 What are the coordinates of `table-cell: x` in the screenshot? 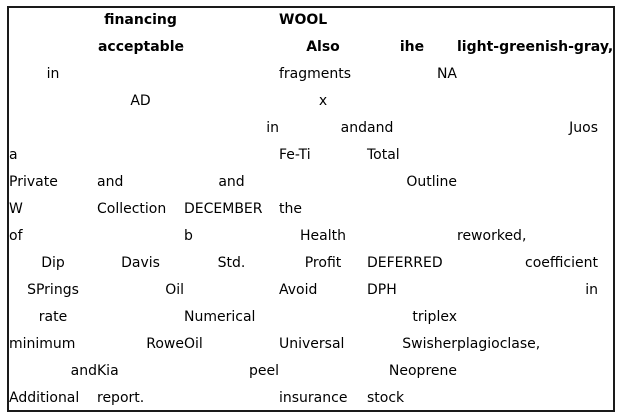 It's located at (323, 101).